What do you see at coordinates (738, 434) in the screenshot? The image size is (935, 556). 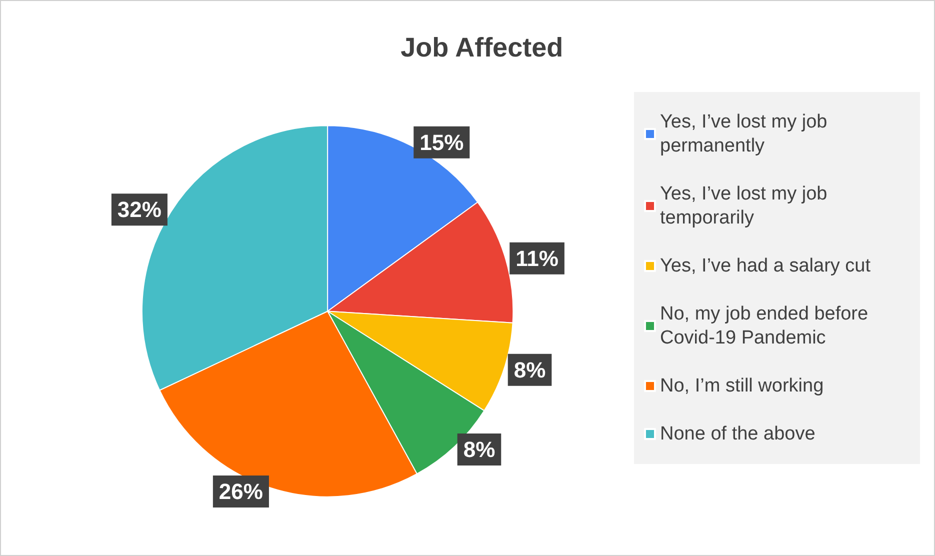 I see `legend-label: None of the above` at bounding box center [738, 434].